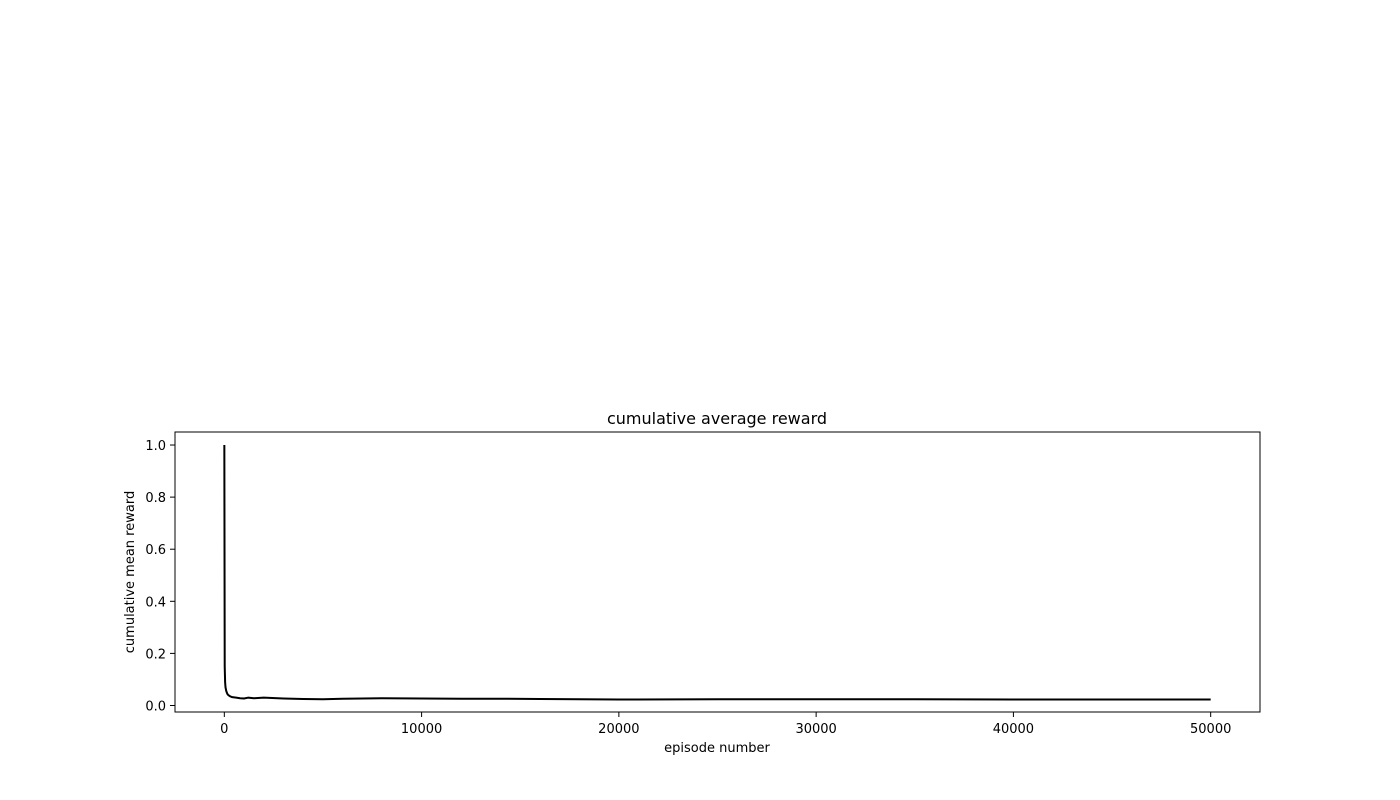 Image resolution: width=1400 pixels, height=800 pixels. I want to click on y-tick-label: 1.0, so click(155, 446).